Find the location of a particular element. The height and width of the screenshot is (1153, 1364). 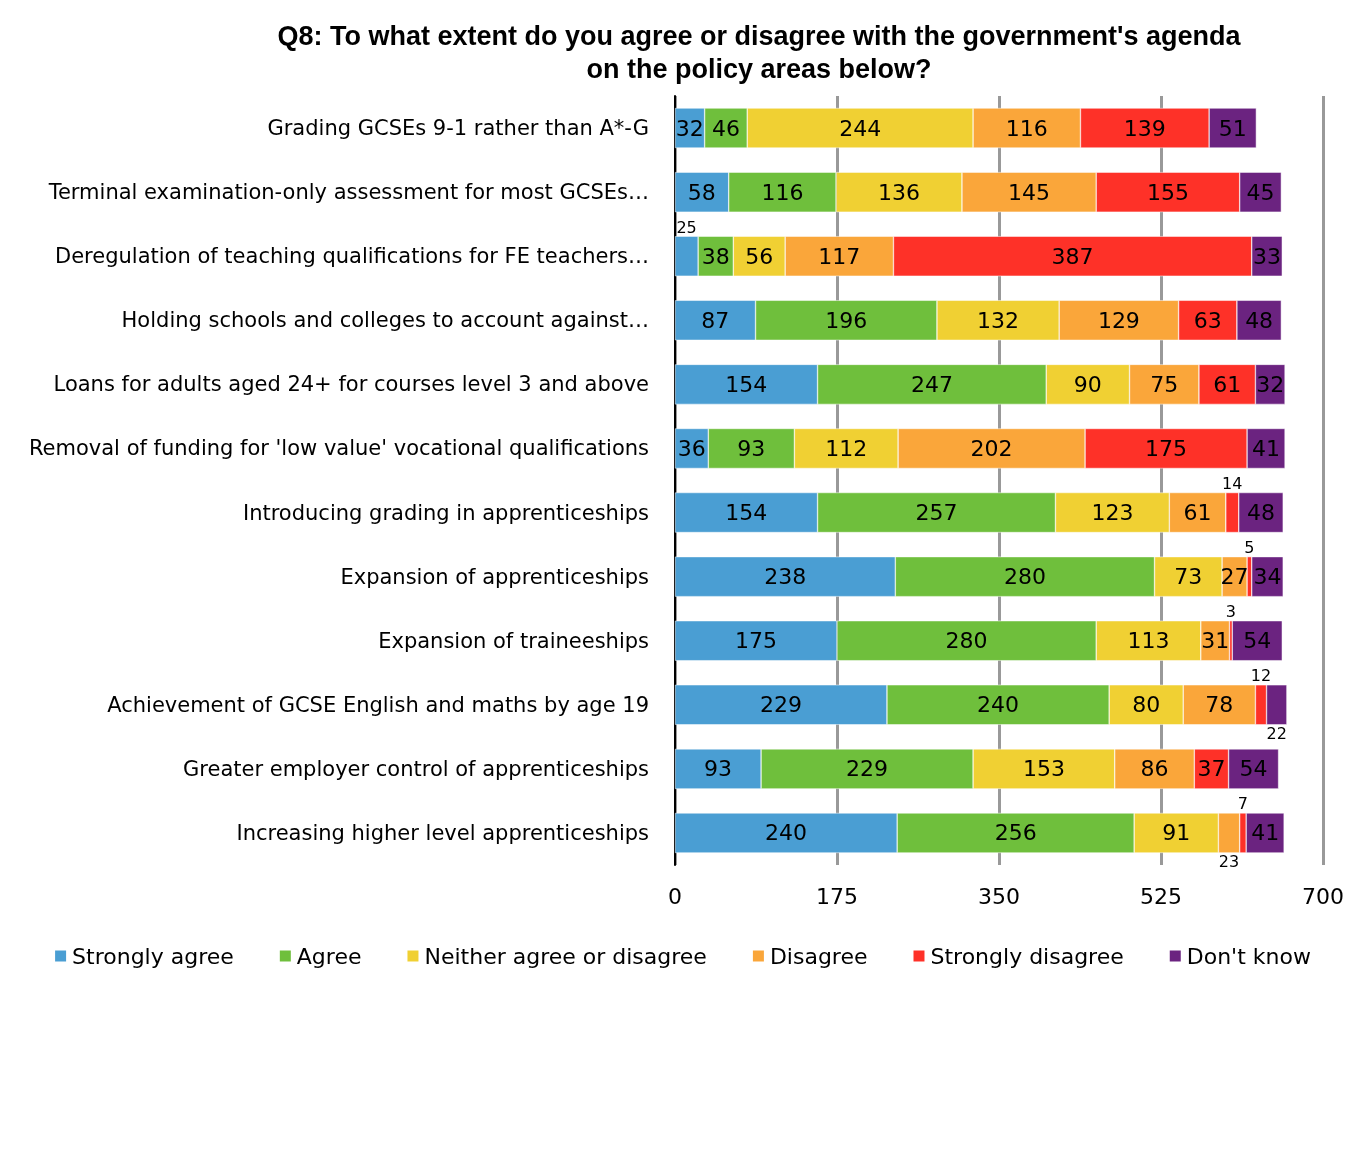

legend-label: Strongly disagree is located at coordinates (1027, 956).